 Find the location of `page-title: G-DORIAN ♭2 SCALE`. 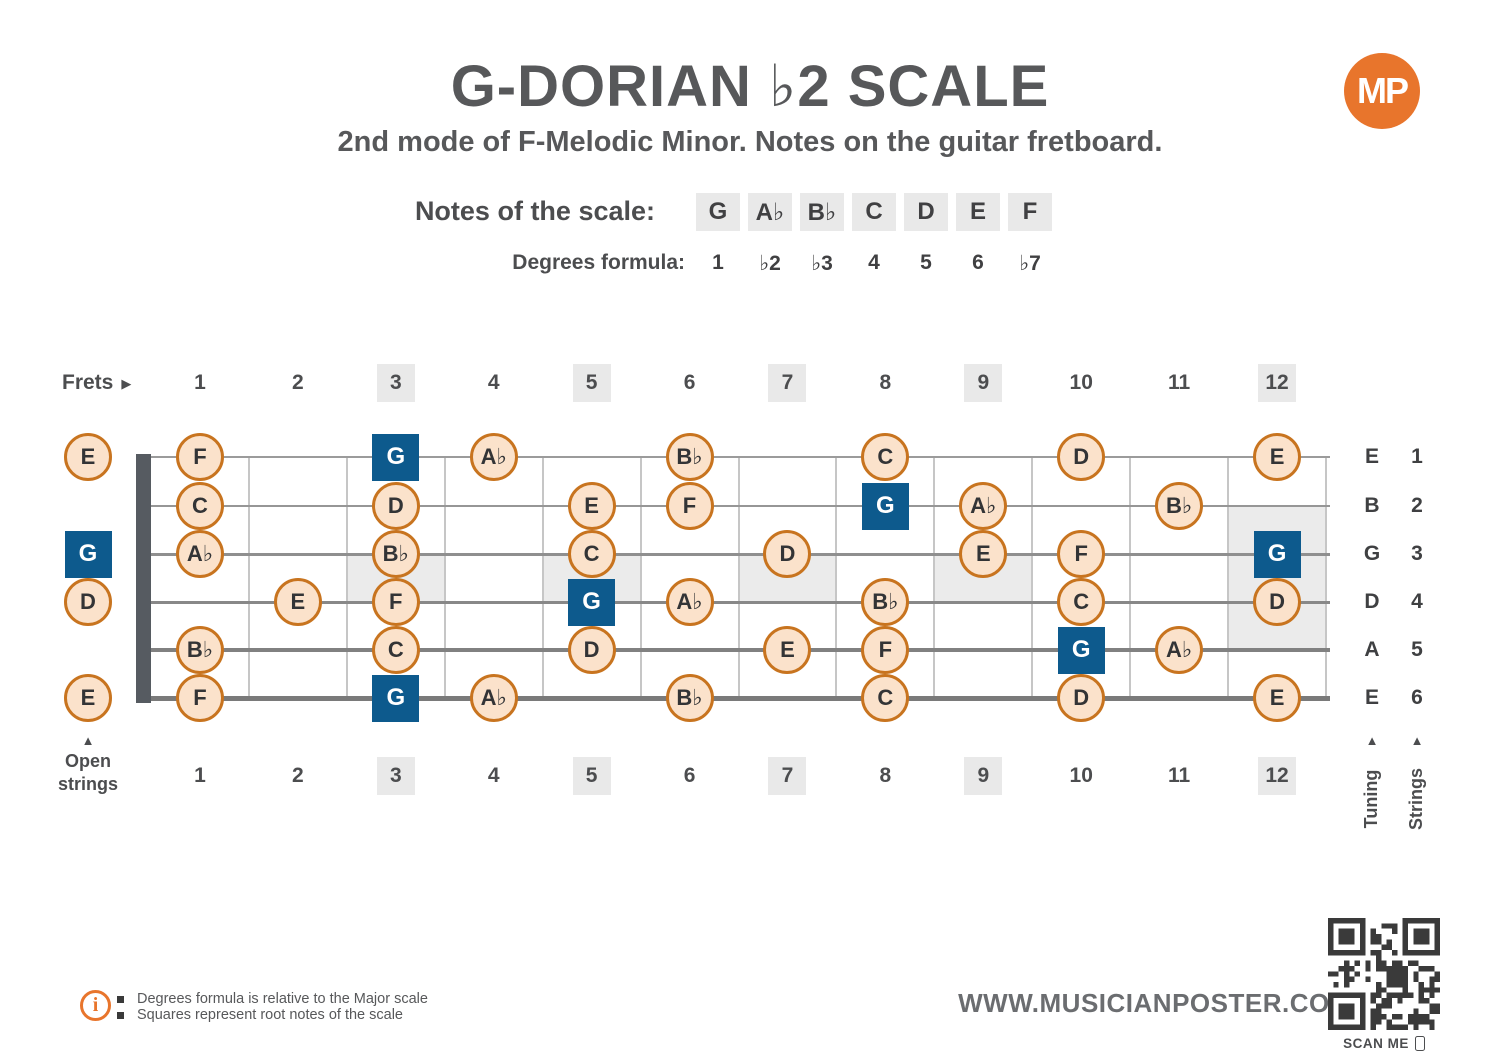

page-title: G-DORIAN ♭2 SCALE is located at coordinates (750, 86).